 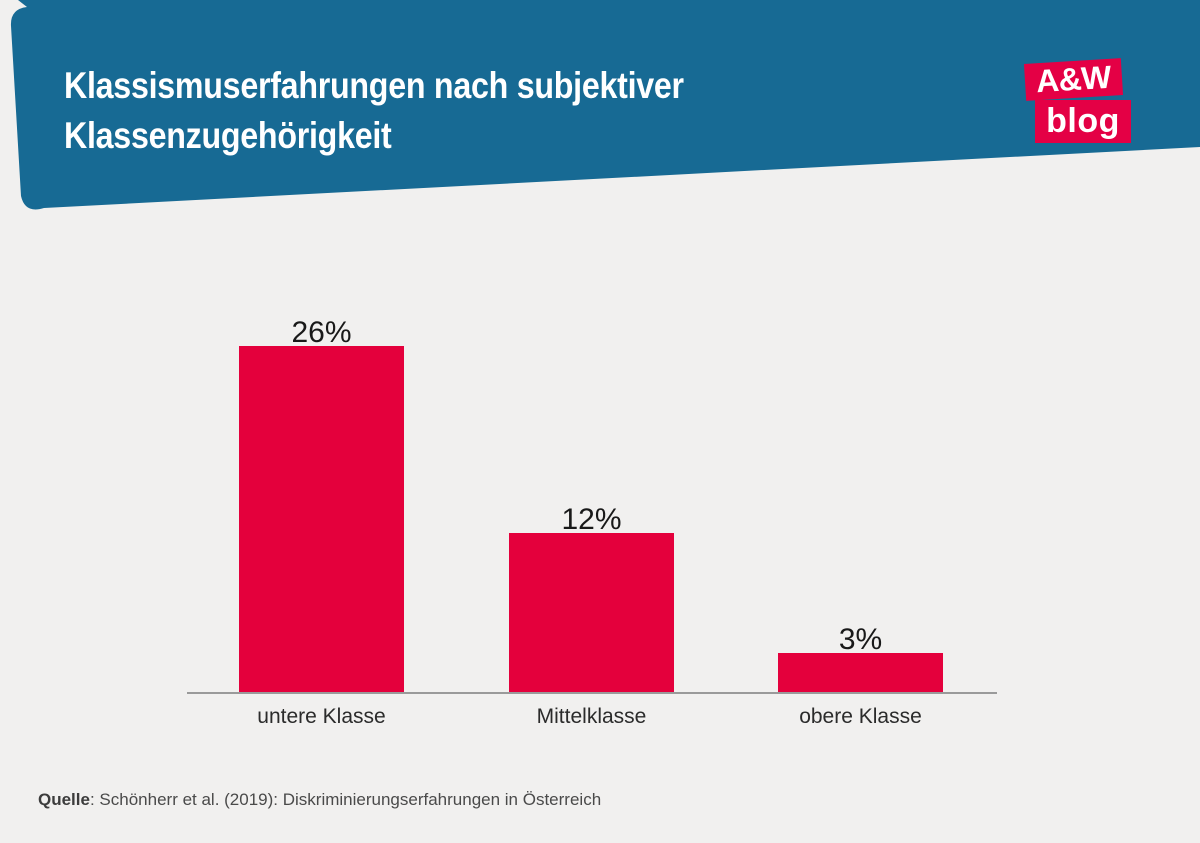 I want to click on x-axis-line, so click(x=592, y=693).